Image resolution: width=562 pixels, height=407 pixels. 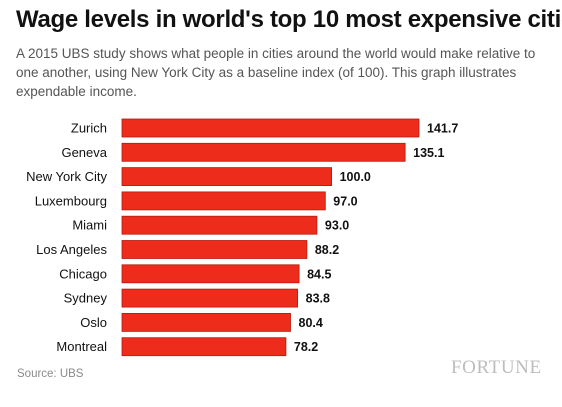 What do you see at coordinates (355, 177) in the screenshot?
I see `value-label: 100.0` at bounding box center [355, 177].